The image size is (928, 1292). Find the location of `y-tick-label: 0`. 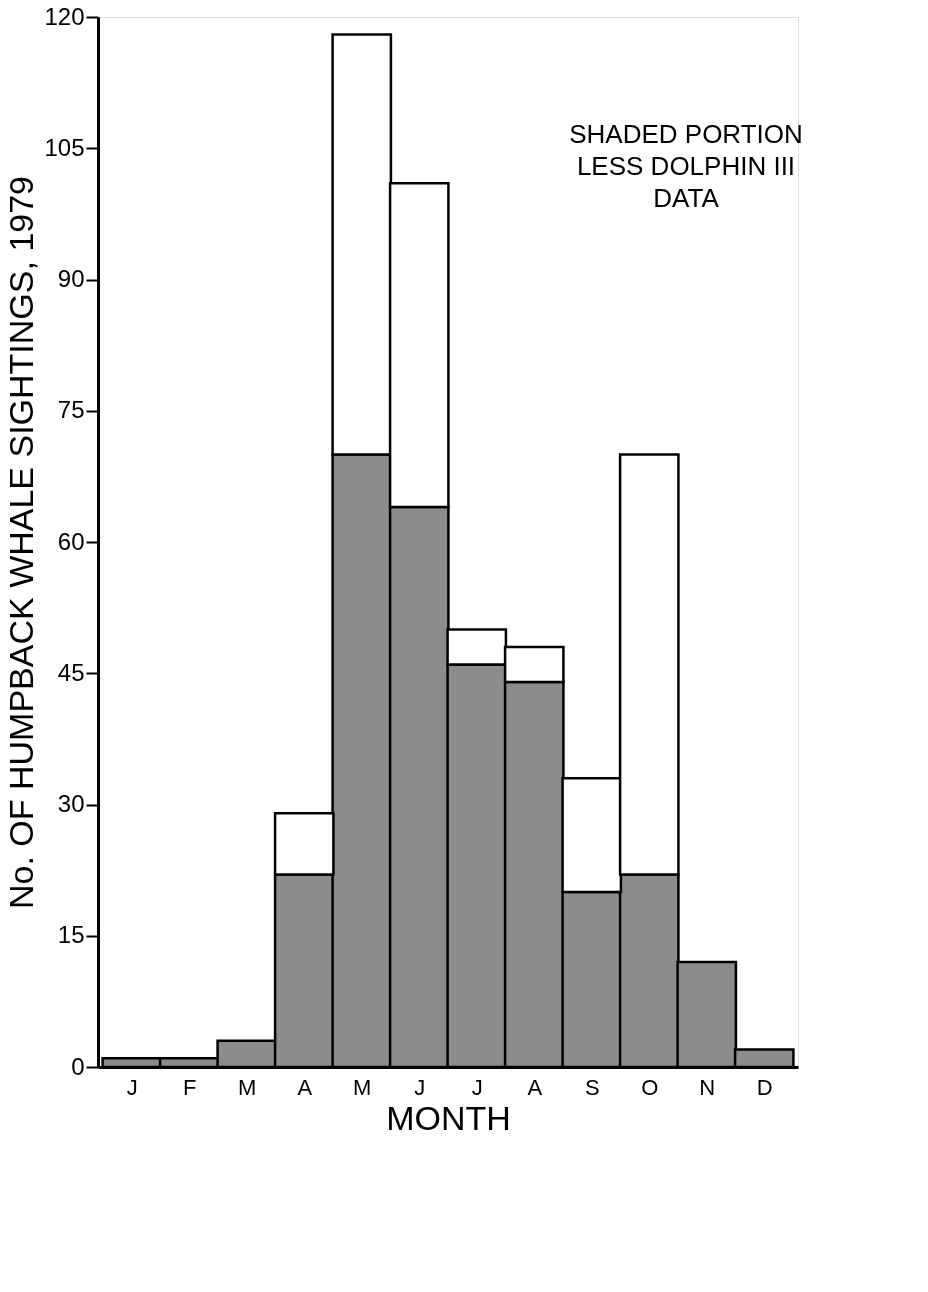

y-tick-label: 0 is located at coordinates (78, 1066).